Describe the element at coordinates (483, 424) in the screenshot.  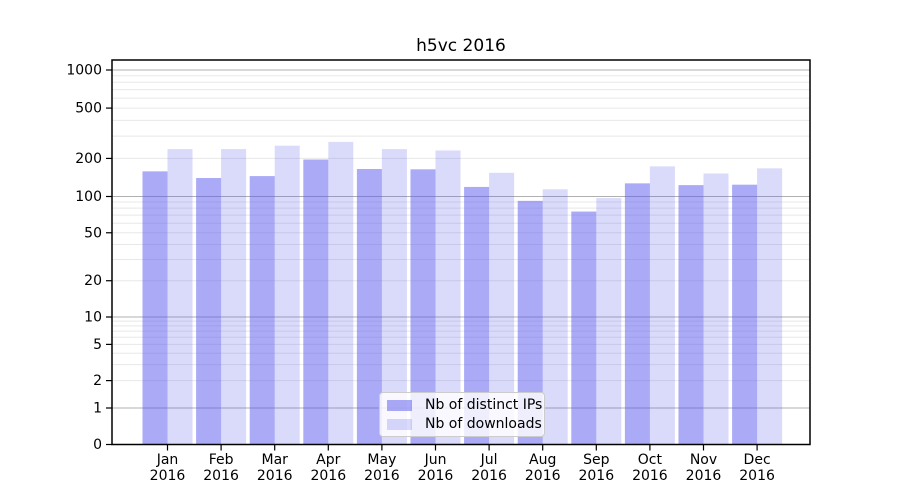
I see `legend-label-downloads: Nb of downloads` at that location.